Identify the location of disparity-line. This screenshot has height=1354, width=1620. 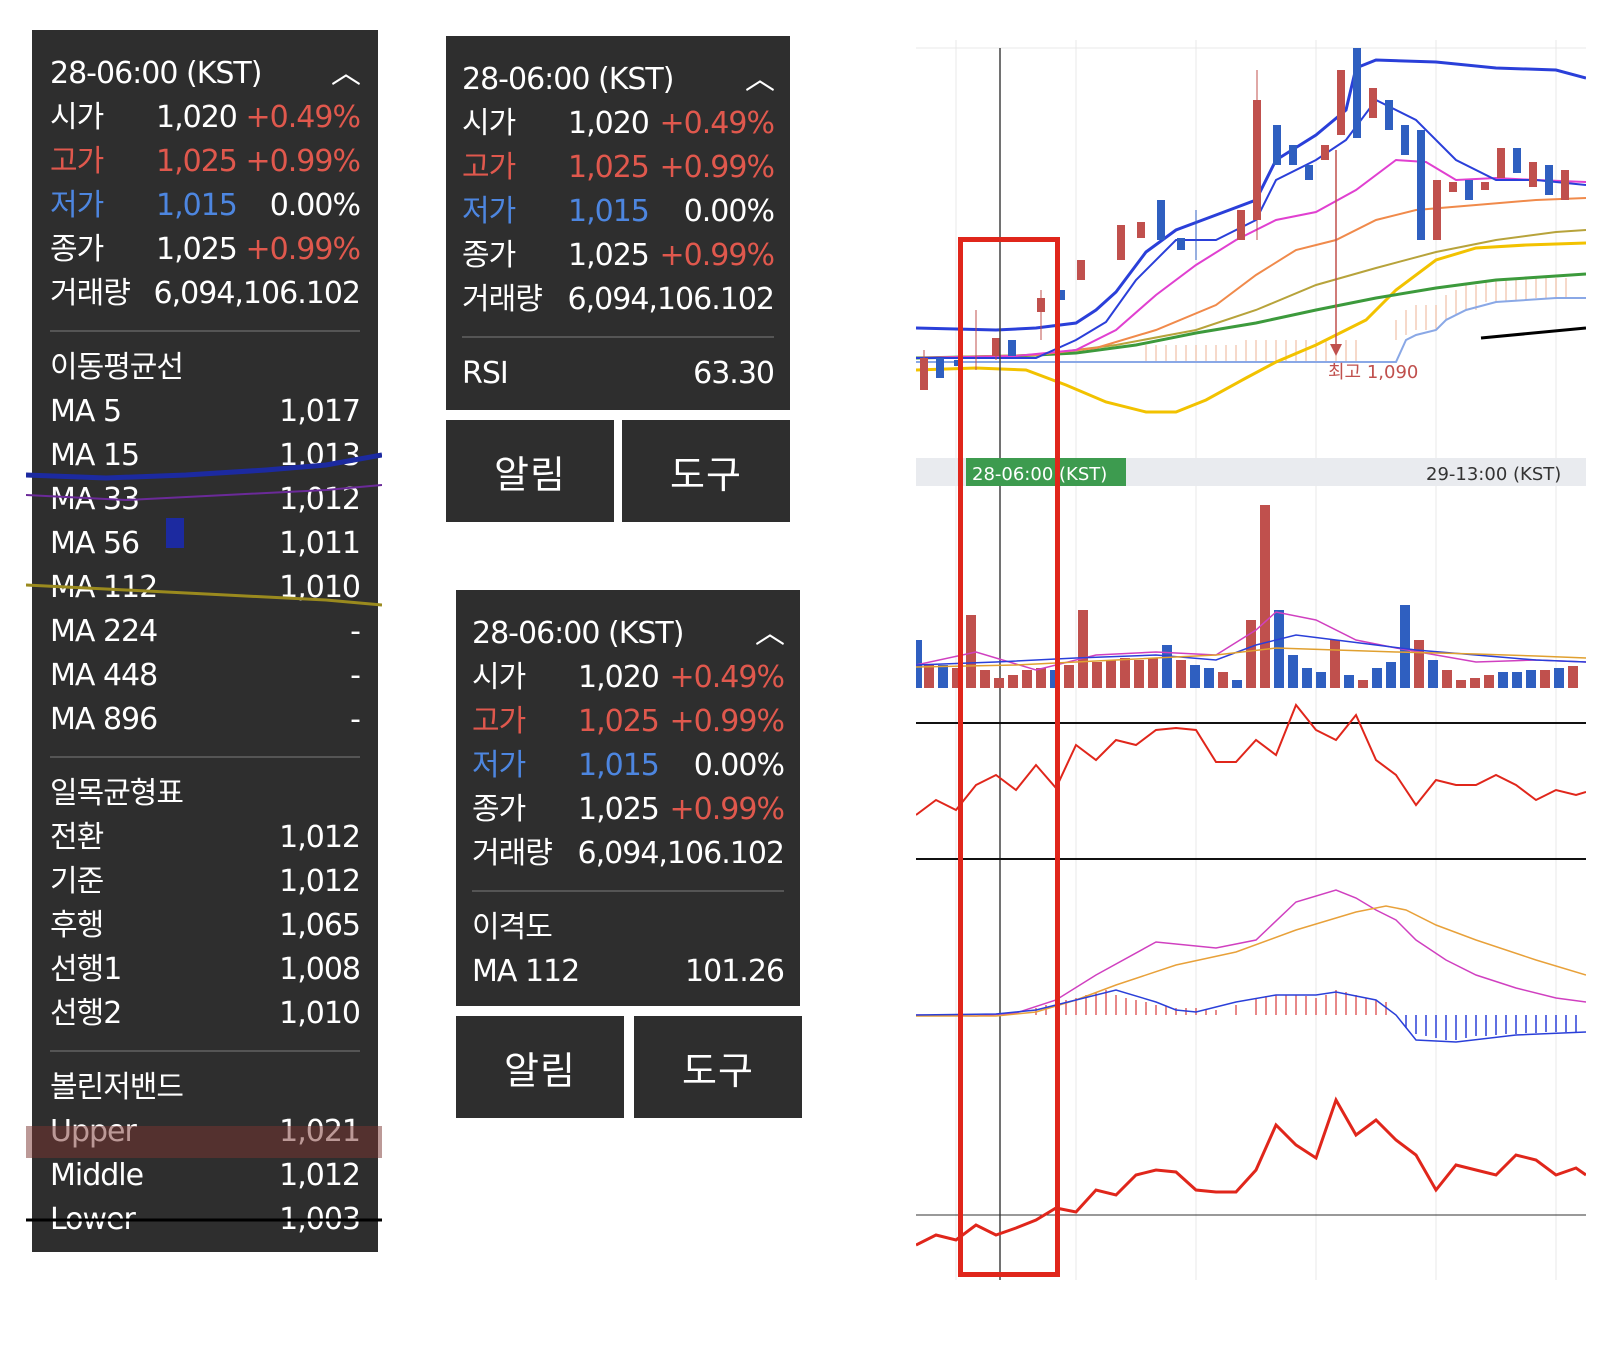
(1251, 1171).